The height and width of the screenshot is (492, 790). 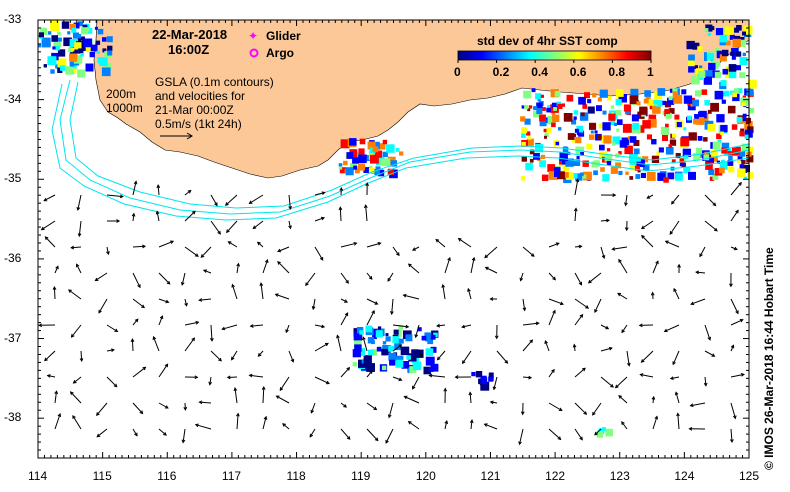 What do you see at coordinates (198, 124) in the screenshot?
I see `gsla-line4: 0.5m/s (1kt 24h)` at bounding box center [198, 124].